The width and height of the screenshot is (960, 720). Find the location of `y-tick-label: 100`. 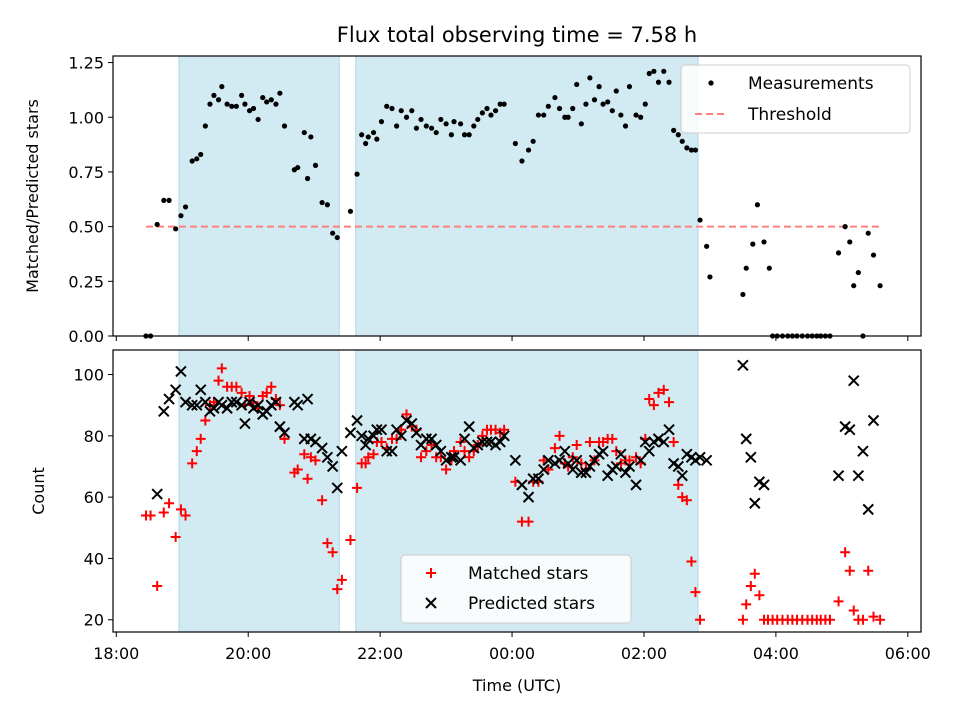

y-tick-label: 100 is located at coordinates (88, 375).